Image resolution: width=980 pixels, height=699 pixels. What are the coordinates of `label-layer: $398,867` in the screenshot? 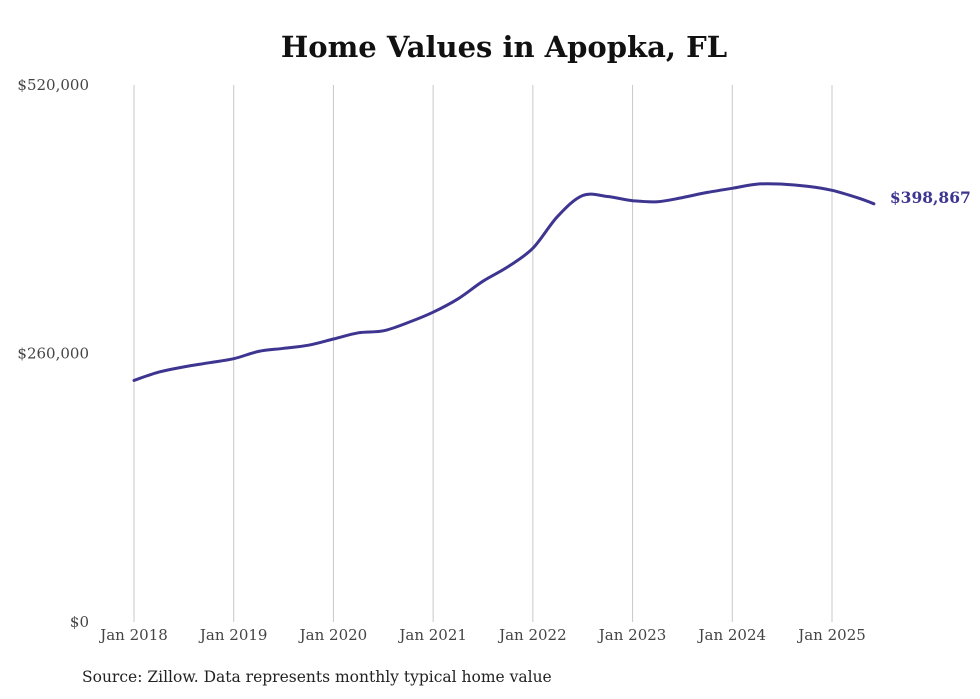 It's located at (930, 197).